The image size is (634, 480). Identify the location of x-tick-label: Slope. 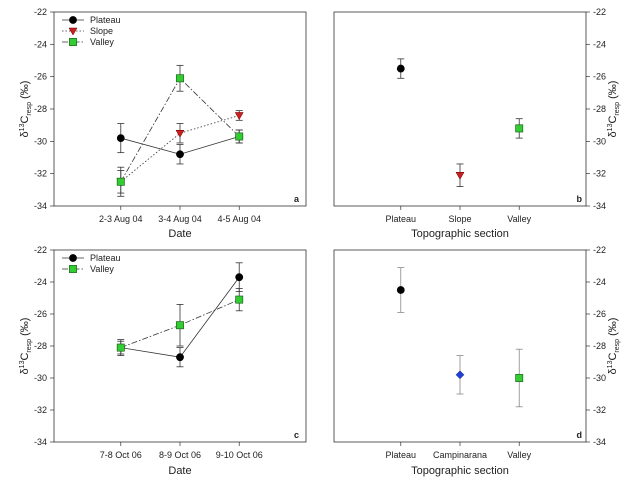
(459, 219).